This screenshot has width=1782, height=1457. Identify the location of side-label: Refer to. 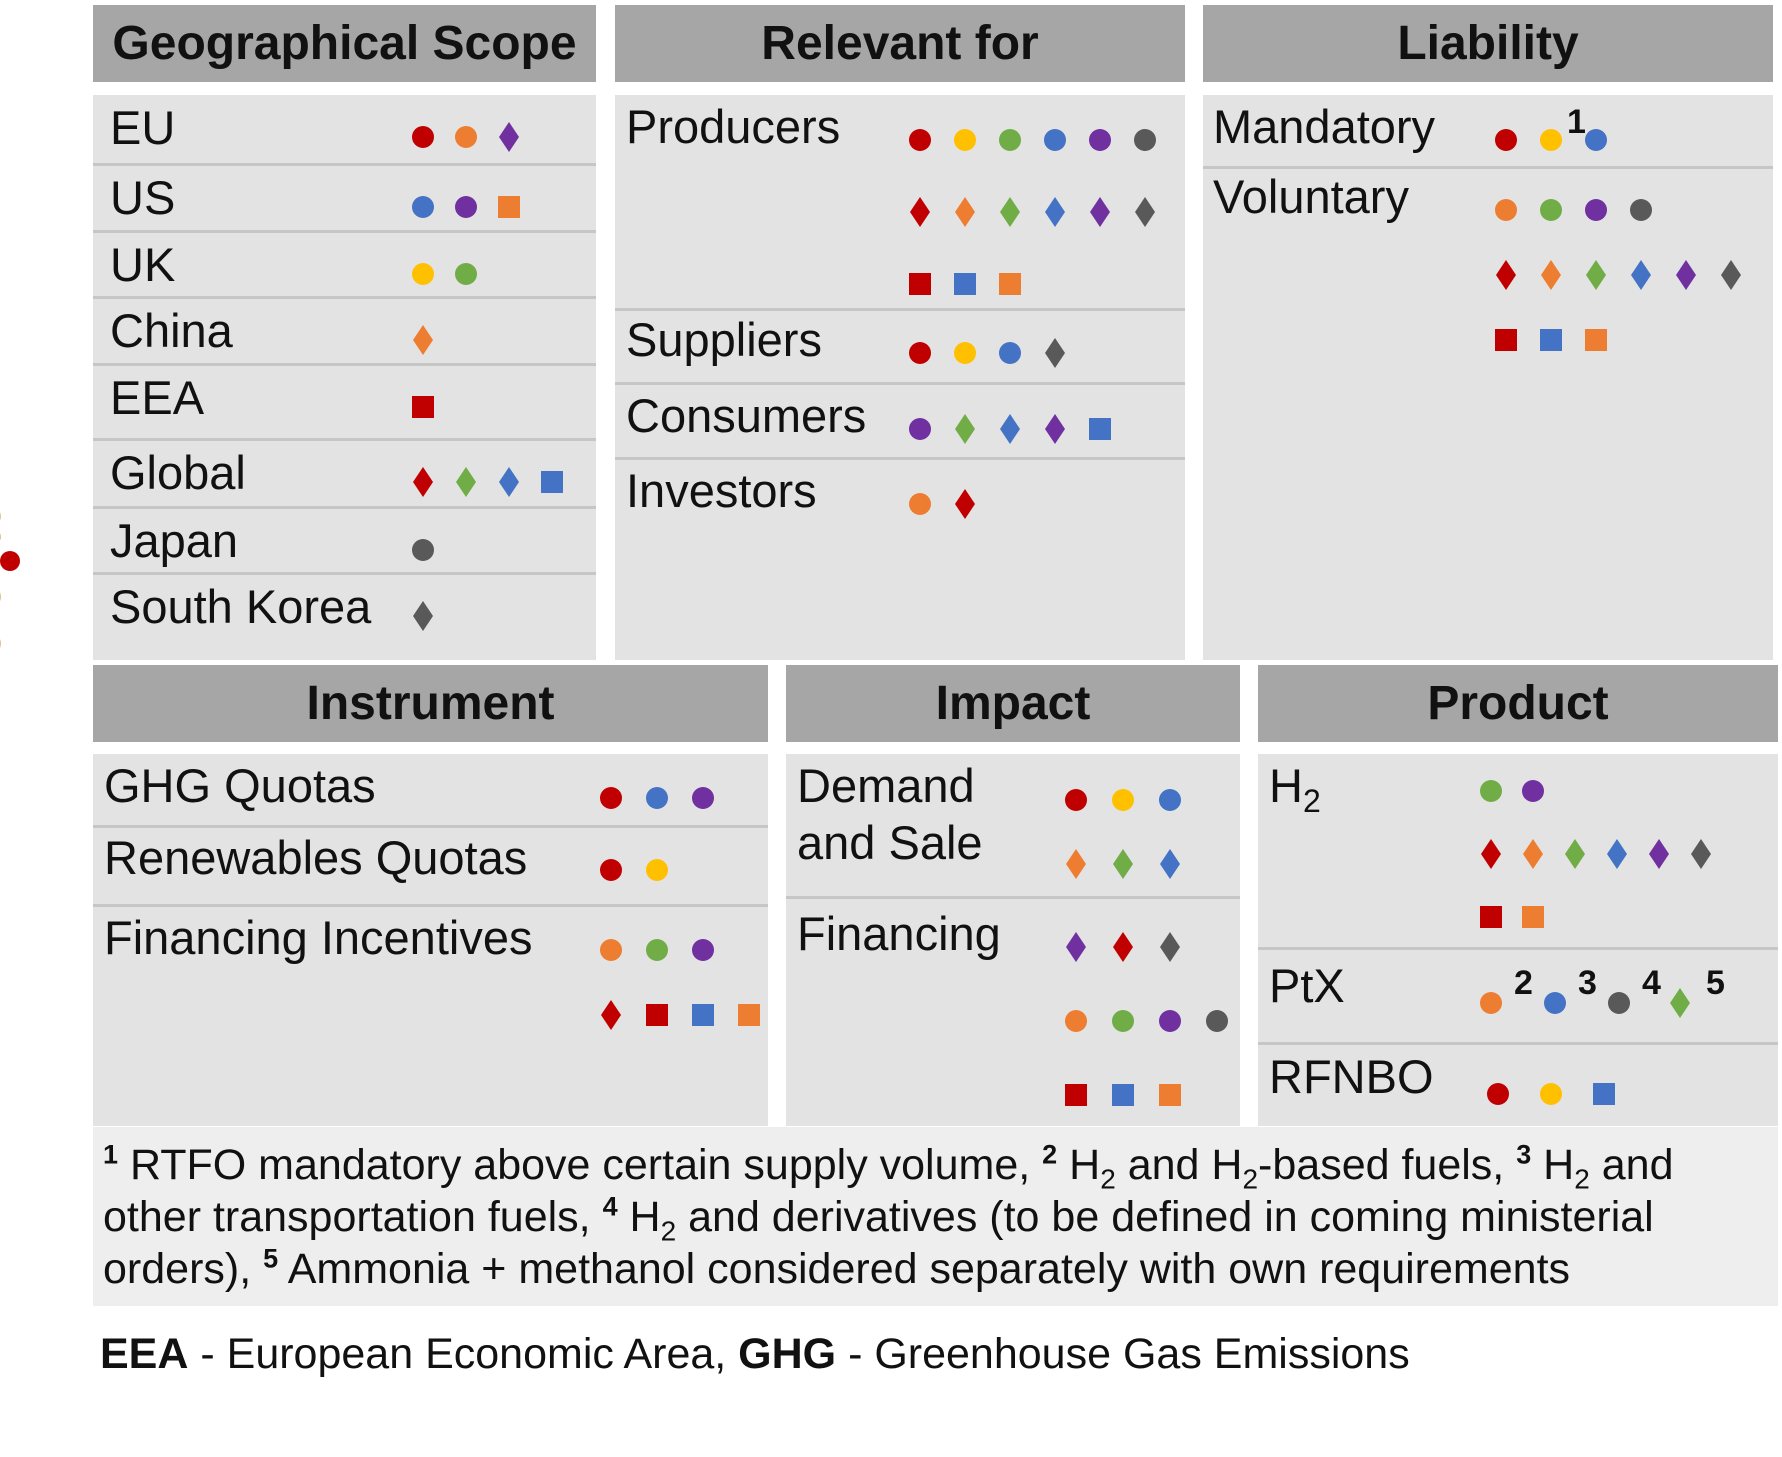
(6, 600).